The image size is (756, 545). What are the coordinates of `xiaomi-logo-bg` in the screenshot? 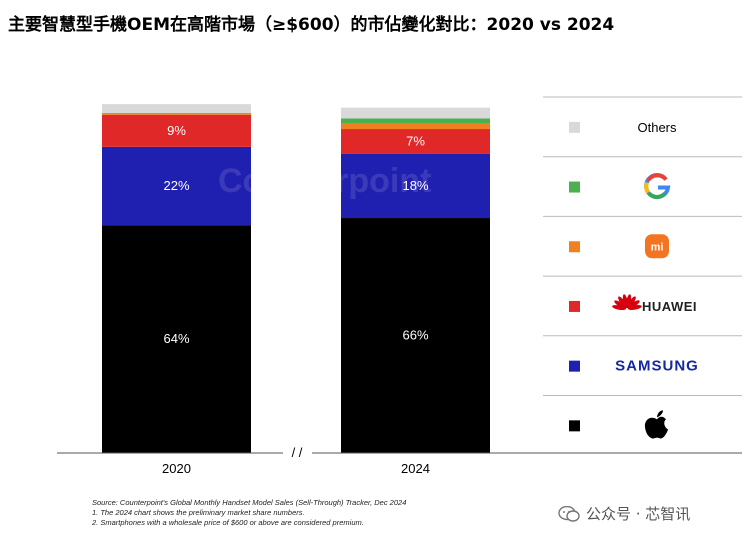 It's located at (657, 246).